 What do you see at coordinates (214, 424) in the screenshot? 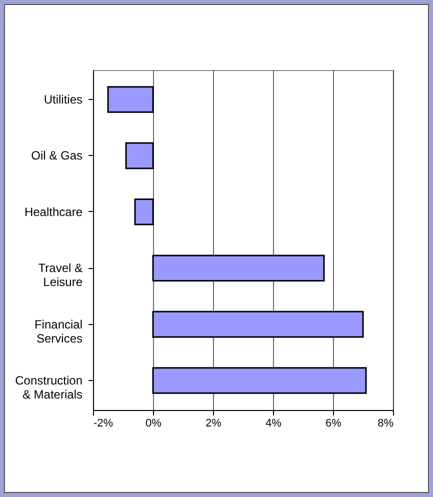
I see `x-tick-label: 2%` at bounding box center [214, 424].